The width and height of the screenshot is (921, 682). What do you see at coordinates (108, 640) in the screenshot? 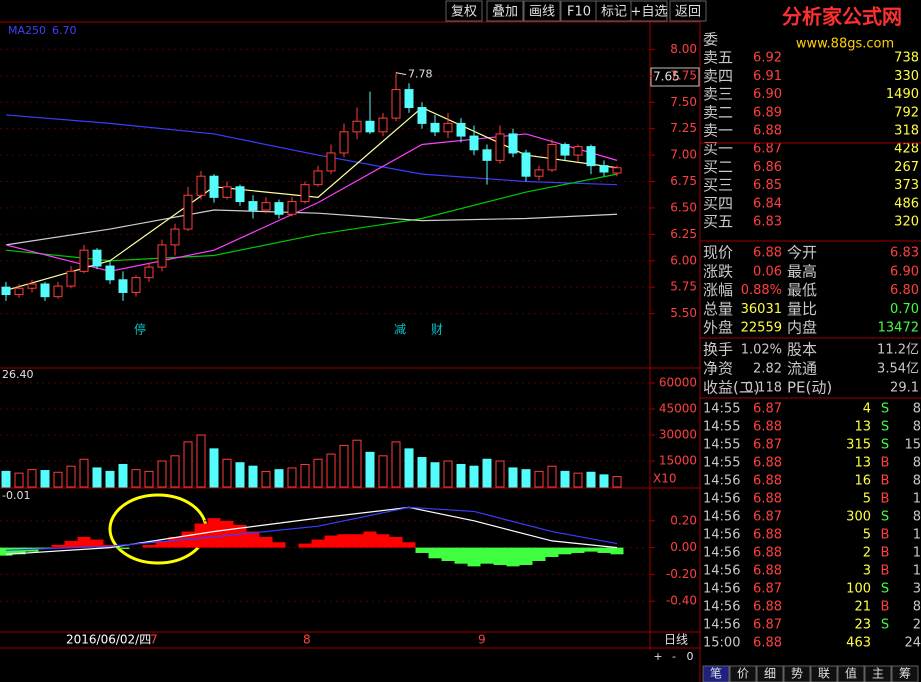
I see `x-axis-label: 2016/06/02/四` at bounding box center [108, 640].